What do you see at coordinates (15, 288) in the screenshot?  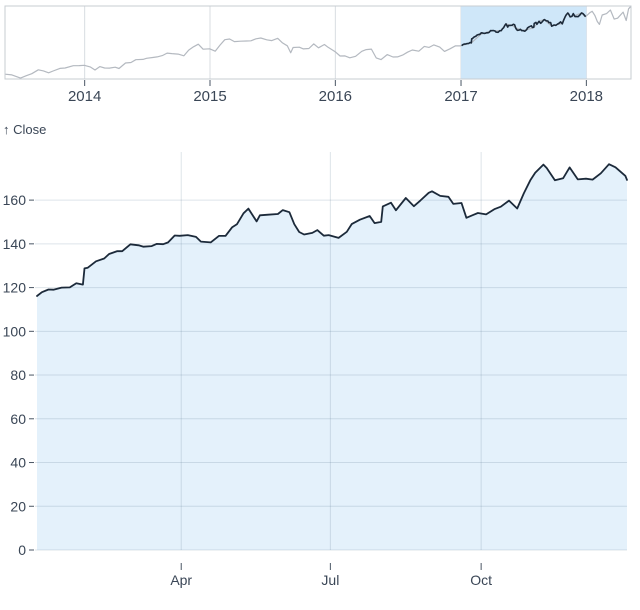 I see `y-tick-label: 120` at bounding box center [15, 288].